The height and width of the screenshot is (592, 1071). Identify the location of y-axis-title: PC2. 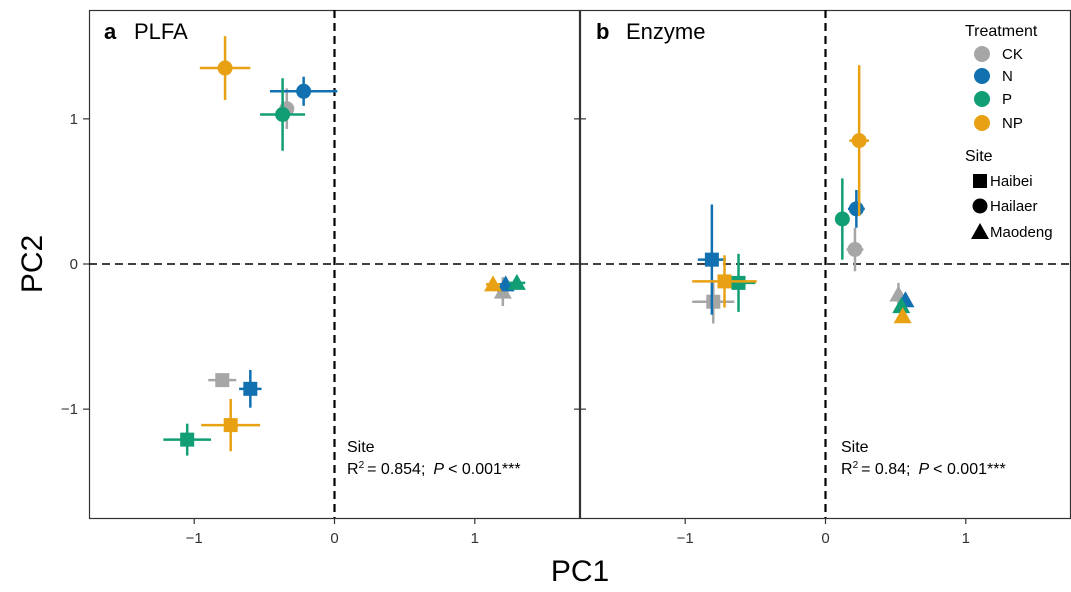
(32, 264).